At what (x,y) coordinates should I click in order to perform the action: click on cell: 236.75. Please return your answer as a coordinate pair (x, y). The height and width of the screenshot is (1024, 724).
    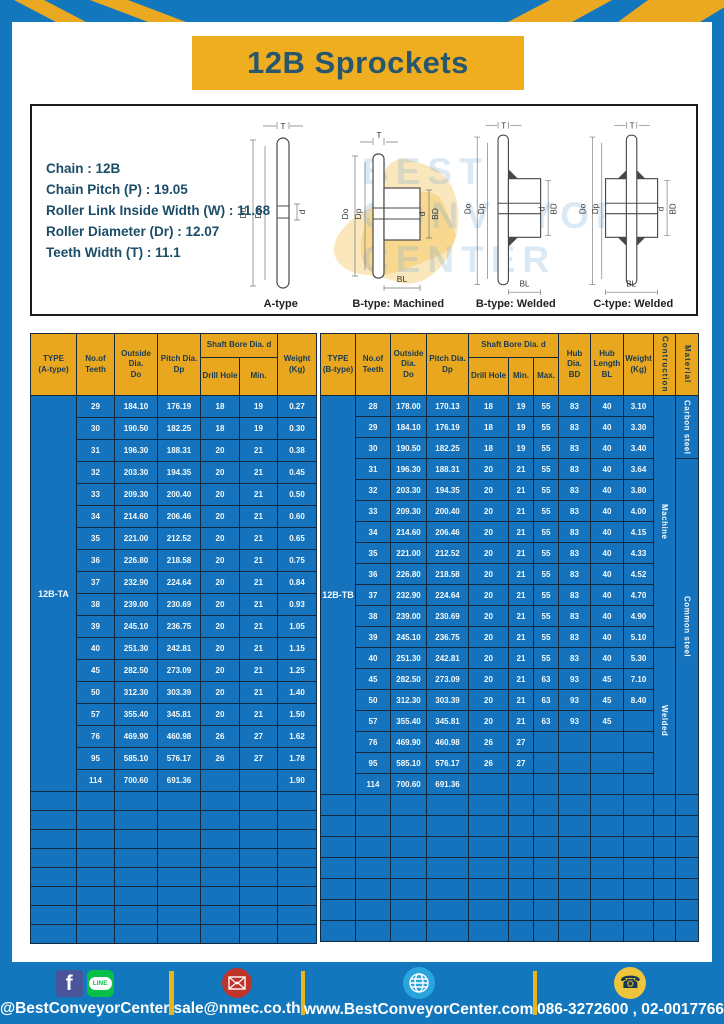
    Looking at the image, I should click on (179, 626).